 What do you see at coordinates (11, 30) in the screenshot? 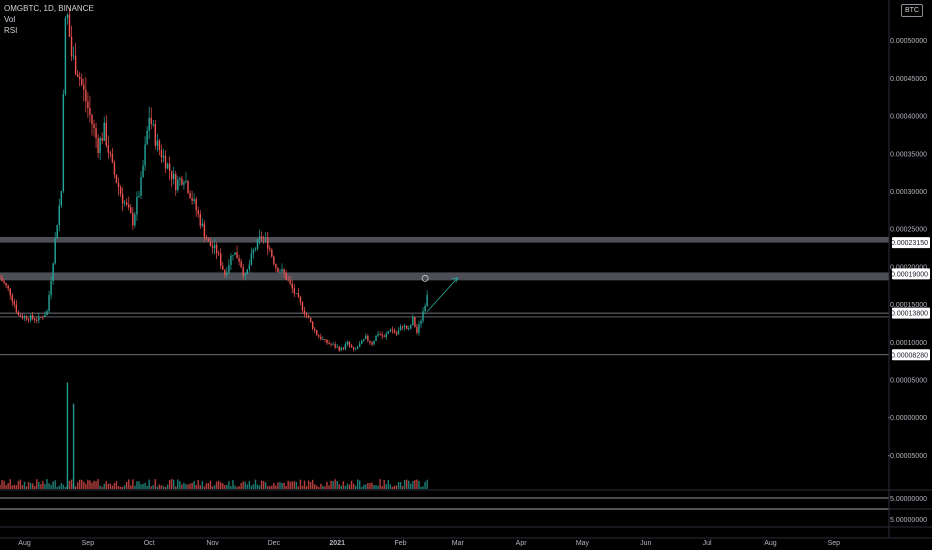
I see `rsi-indicator-label: RSI` at bounding box center [11, 30].